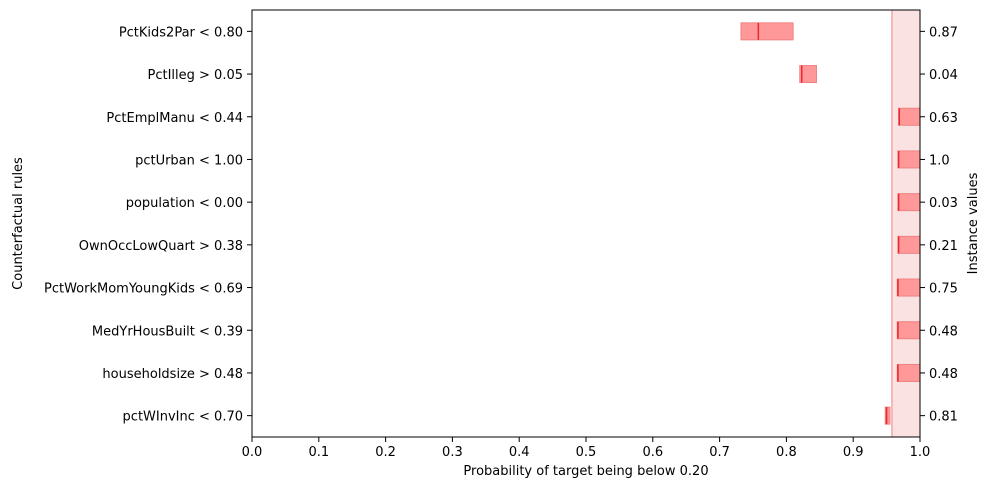 The height and width of the screenshot is (490, 989). I want to click on x-tick-label: 0.4, so click(519, 452).